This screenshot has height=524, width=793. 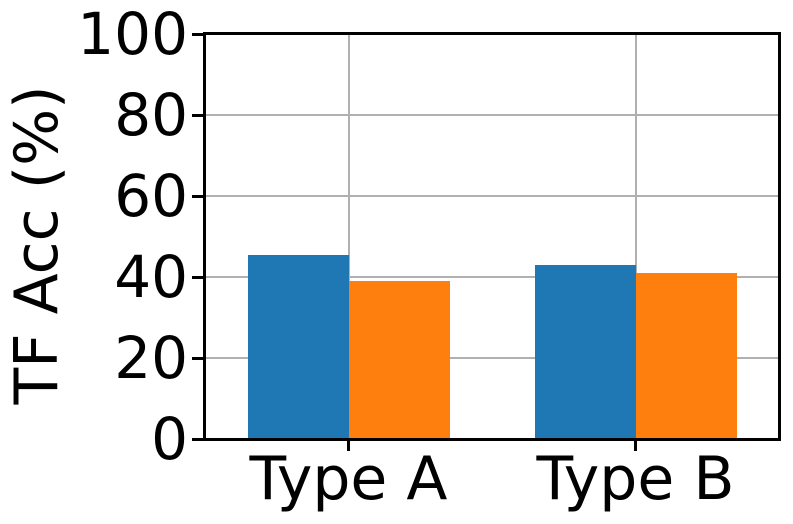 What do you see at coordinates (151, 196) in the screenshot?
I see `y-tick-label: 60` at bounding box center [151, 196].